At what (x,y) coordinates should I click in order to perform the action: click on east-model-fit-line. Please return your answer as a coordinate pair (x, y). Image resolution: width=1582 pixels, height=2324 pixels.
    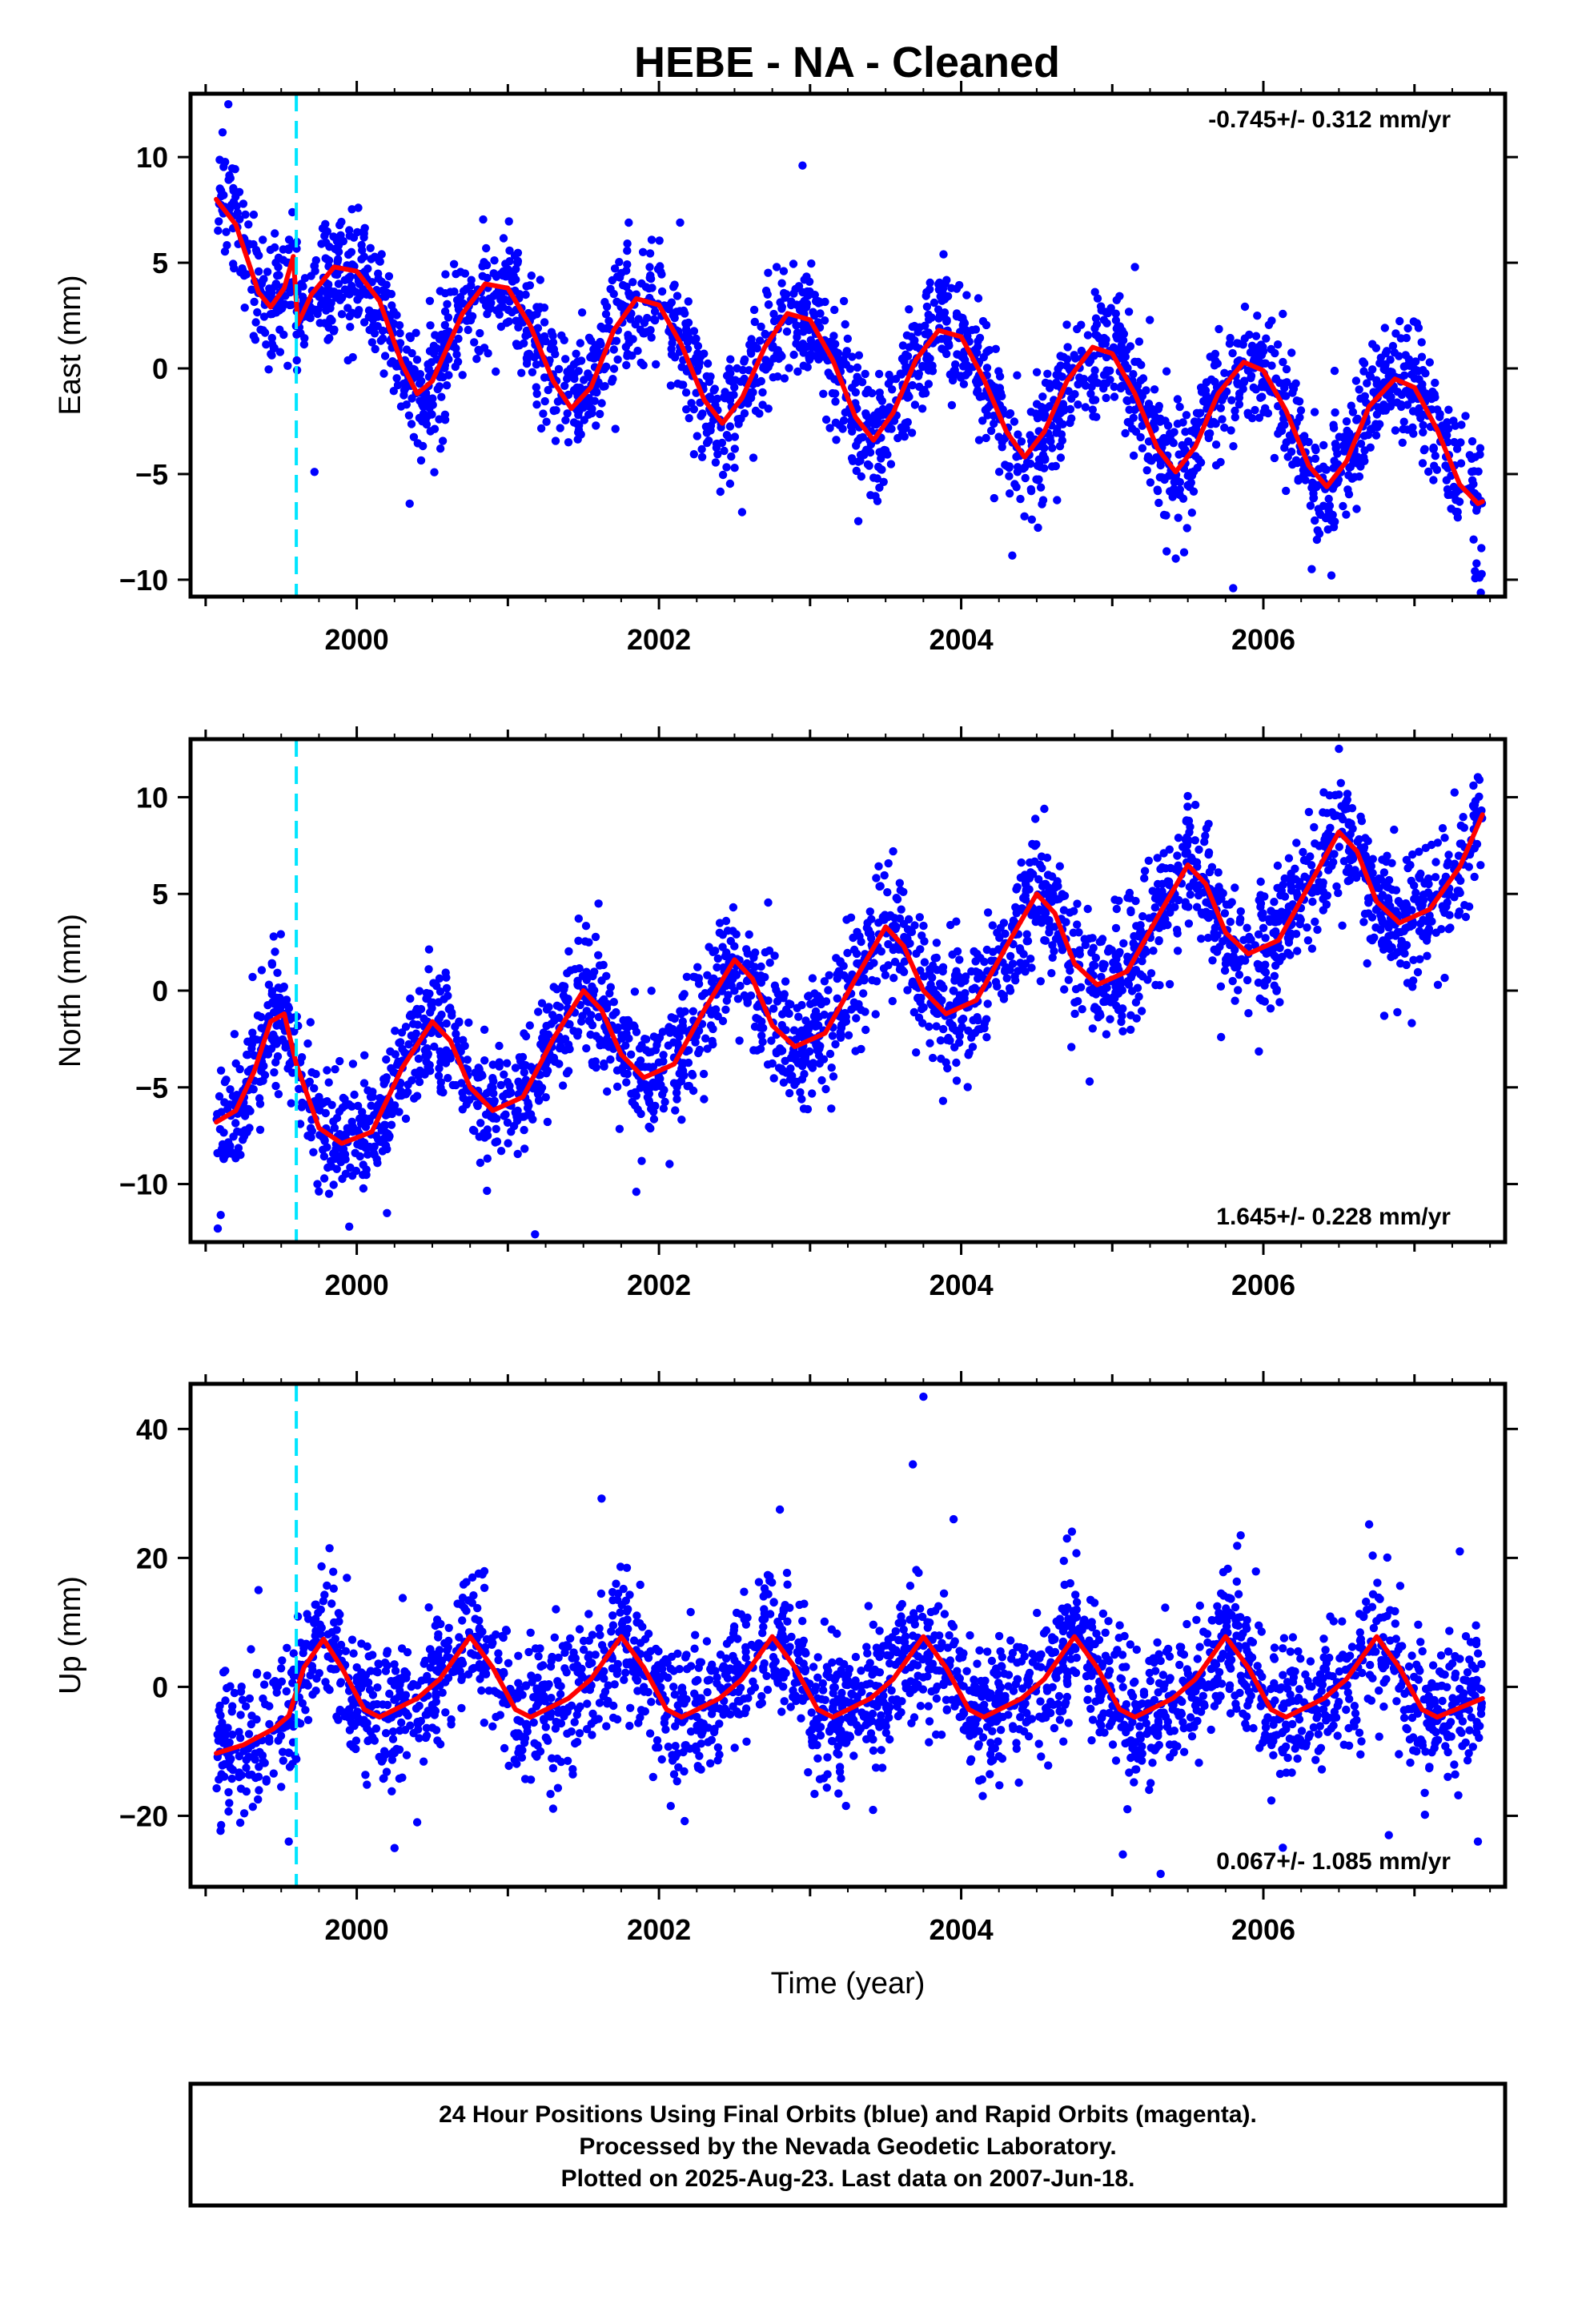
    Looking at the image, I should click on (849, 351).